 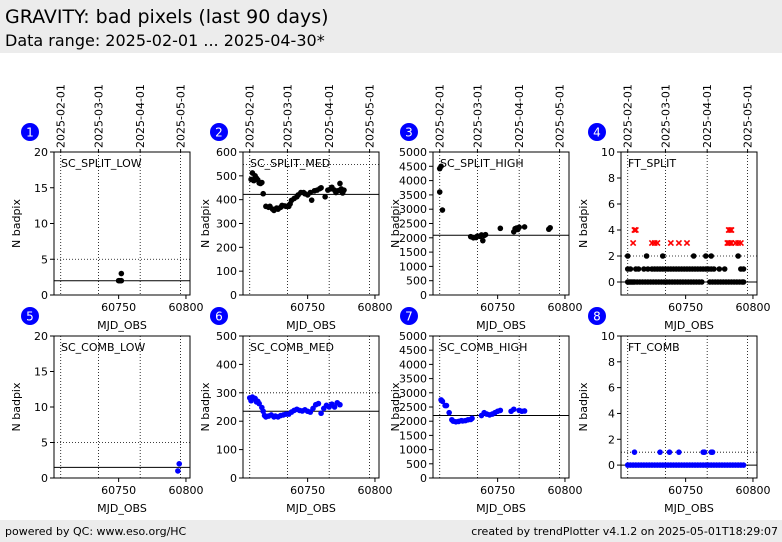 I want to click on y-tick-label: 4500, so click(x=413, y=166).